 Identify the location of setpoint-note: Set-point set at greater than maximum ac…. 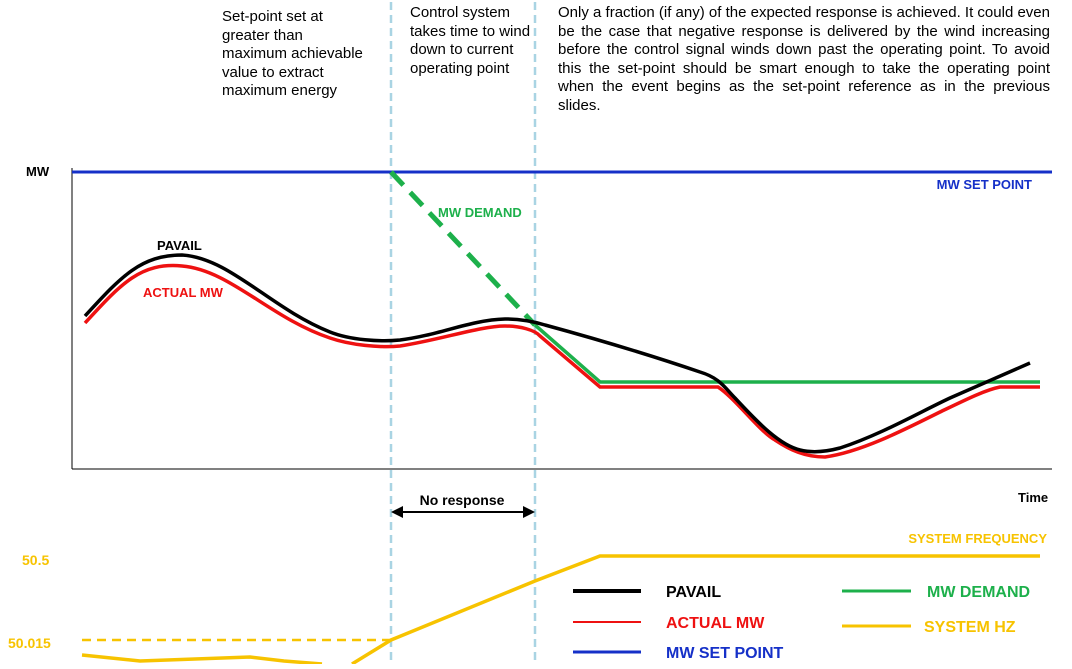
(292, 53).